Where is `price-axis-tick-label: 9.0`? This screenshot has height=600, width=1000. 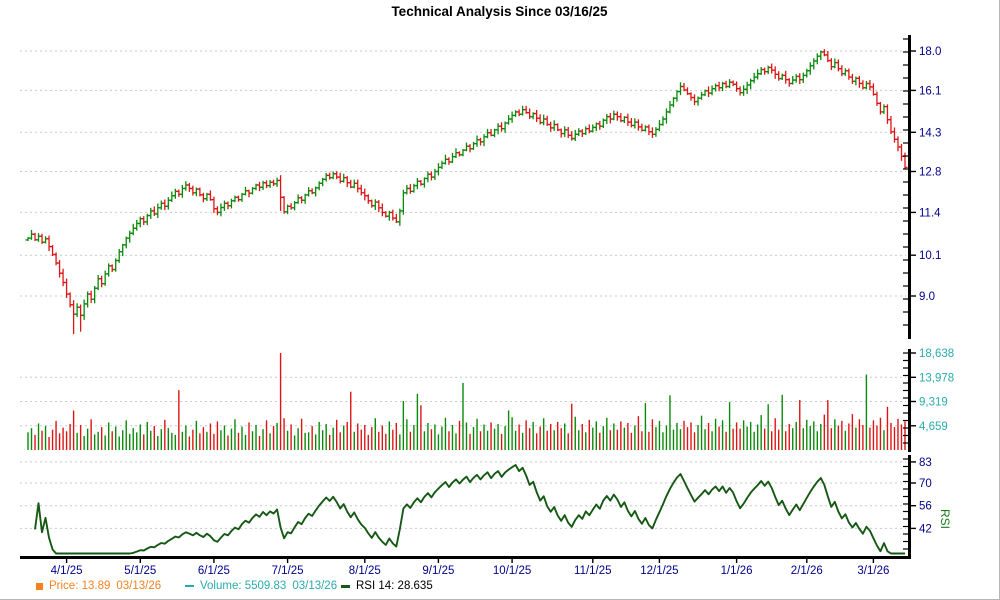 price-axis-tick-label: 9.0 is located at coordinates (927, 297).